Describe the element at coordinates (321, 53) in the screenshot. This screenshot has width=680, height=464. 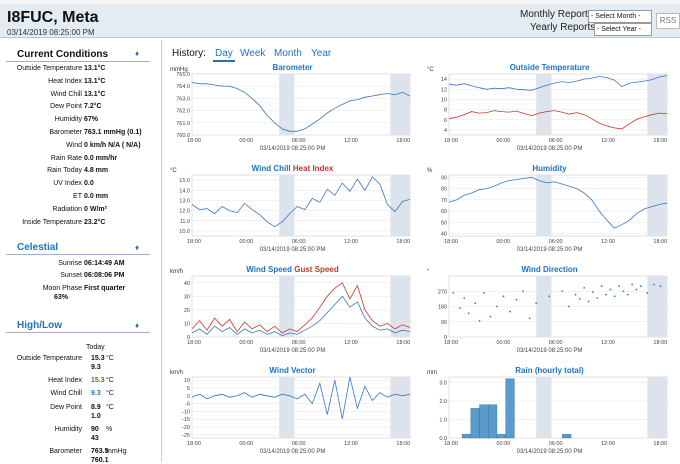
I see `tab-year: Year` at that location.